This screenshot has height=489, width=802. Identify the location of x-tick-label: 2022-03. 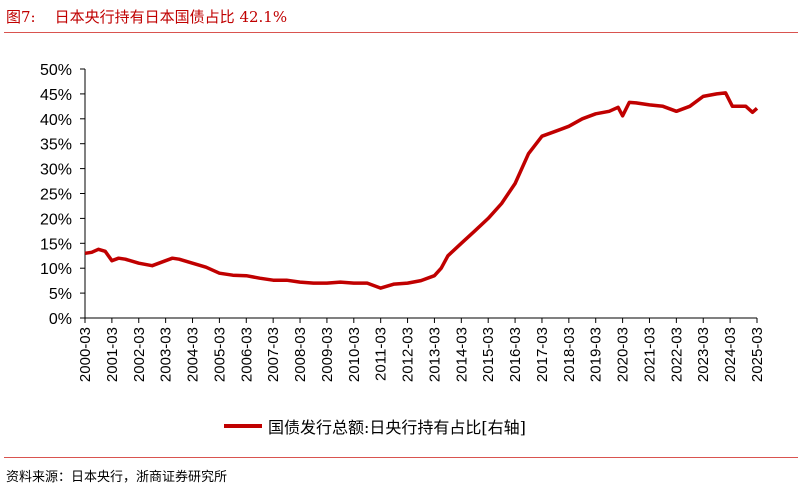
(676, 354).